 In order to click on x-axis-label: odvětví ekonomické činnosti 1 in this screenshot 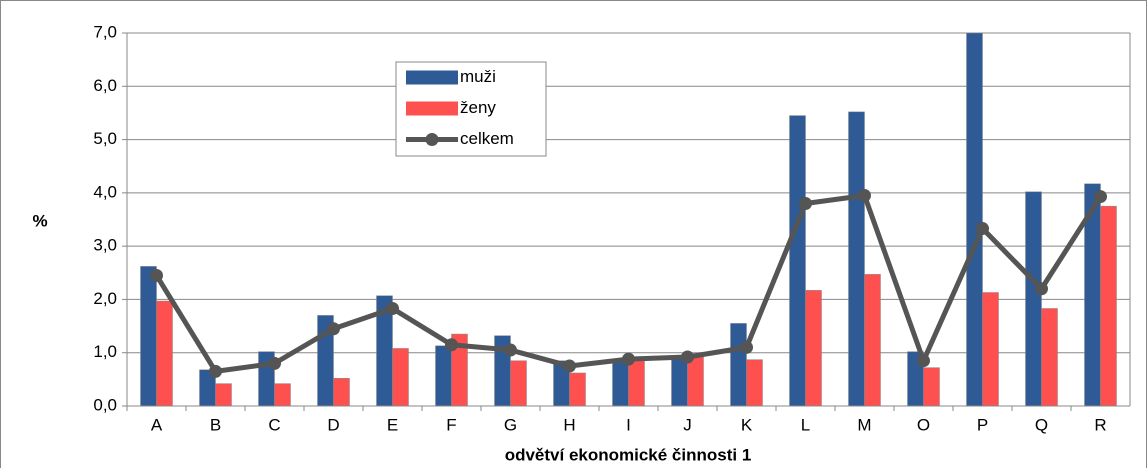, I will do `click(628, 454)`.